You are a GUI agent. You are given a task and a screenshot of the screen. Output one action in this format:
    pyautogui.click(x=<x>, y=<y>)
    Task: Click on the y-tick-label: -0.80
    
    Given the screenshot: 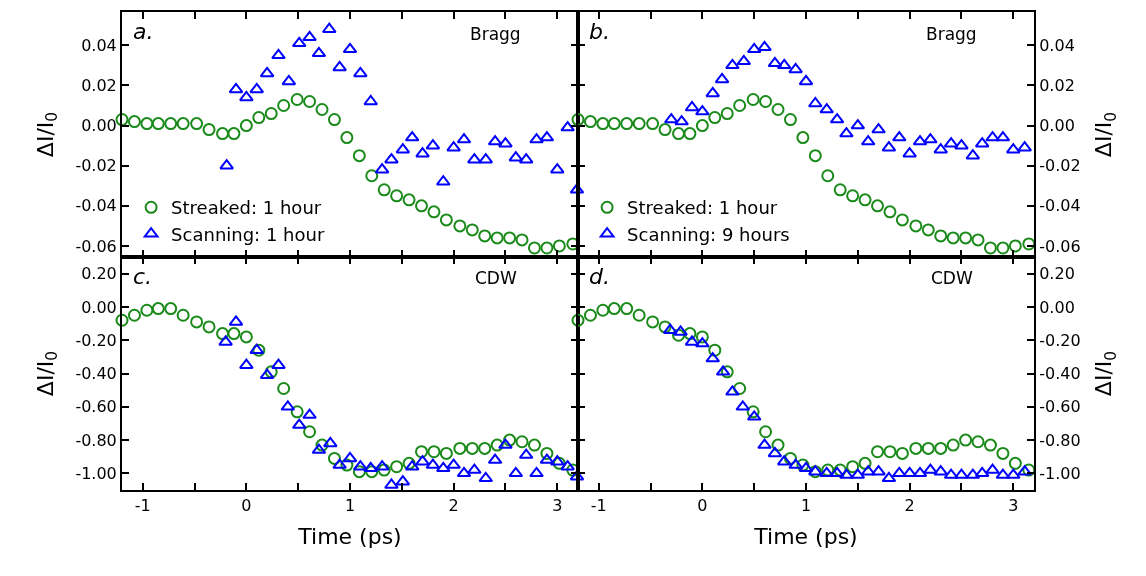 What is the action you would take?
    pyautogui.click(x=96, y=440)
    